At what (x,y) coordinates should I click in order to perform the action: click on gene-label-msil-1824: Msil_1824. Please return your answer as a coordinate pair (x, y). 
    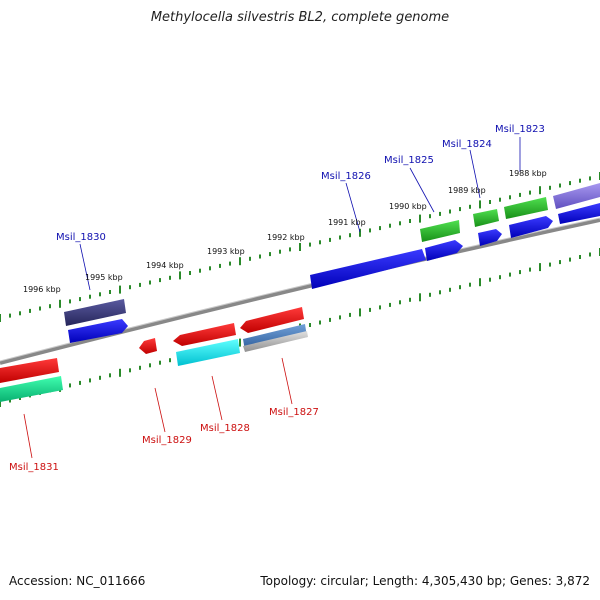
    Looking at the image, I should click on (467, 144).